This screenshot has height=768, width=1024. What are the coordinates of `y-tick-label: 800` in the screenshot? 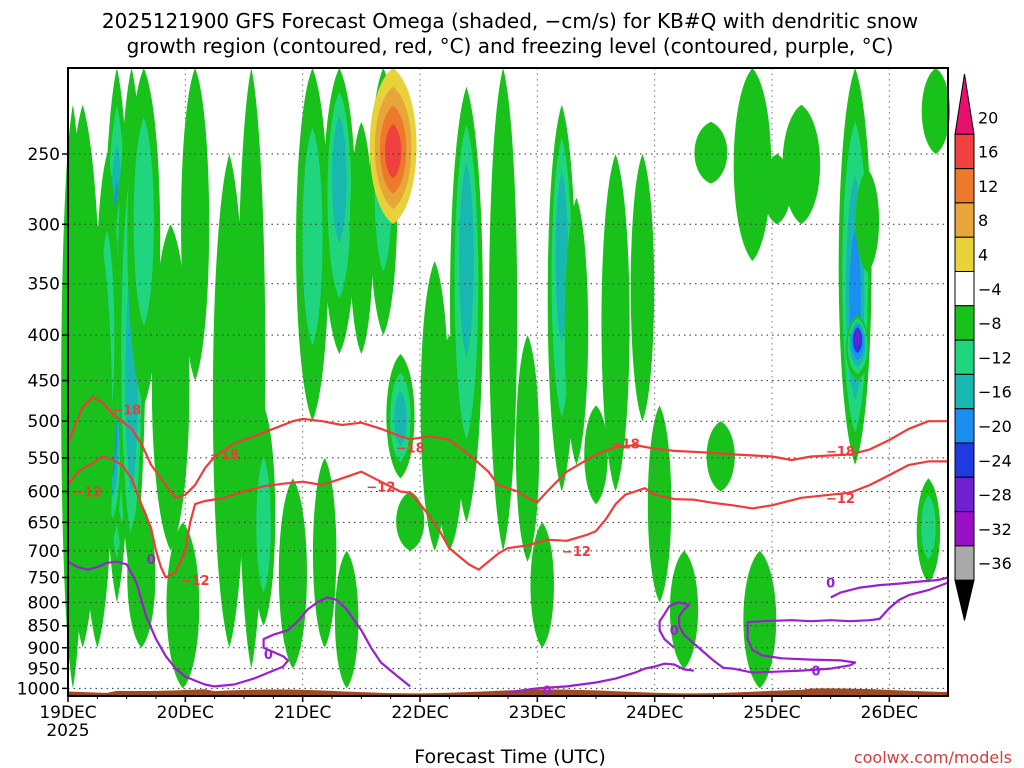 It's located at (44, 603).